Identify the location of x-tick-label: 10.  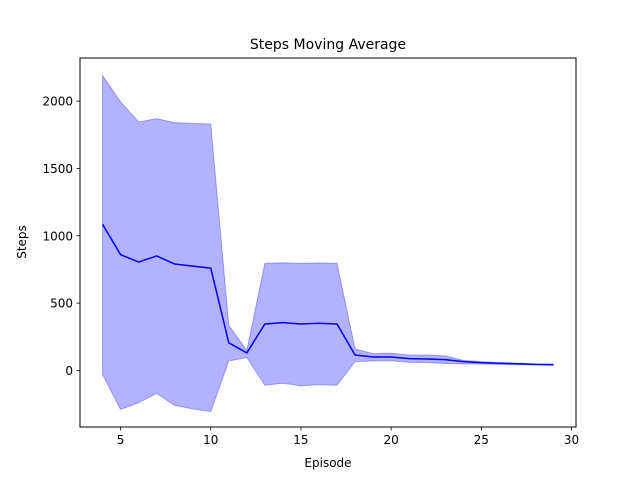
(210, 440).